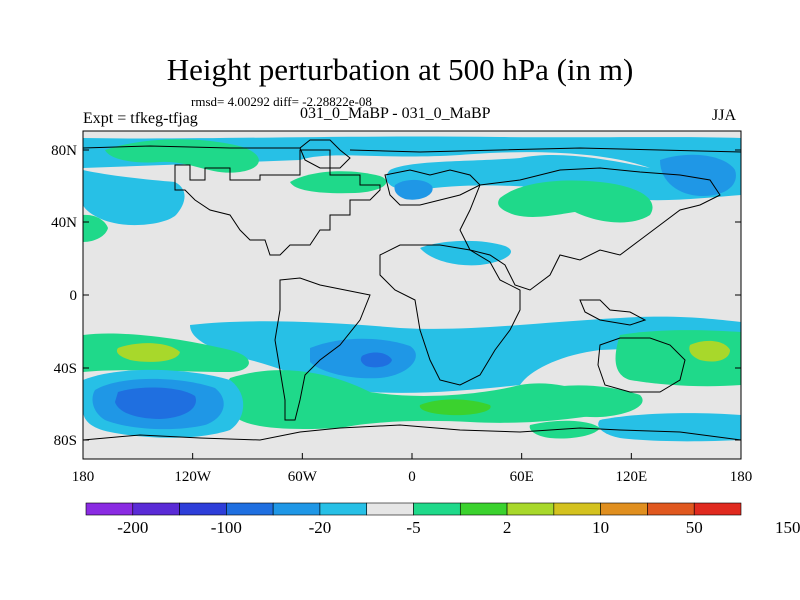 This screenshot has height=600, width=800. What do you see at coordinates (65, 369) in the screenshot?
I see `lat-tick-label: 40S` at bounding box center [65, 369].